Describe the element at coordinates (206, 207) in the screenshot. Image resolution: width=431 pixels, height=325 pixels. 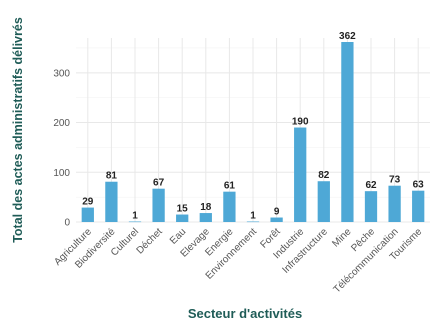
I see `data-label: 18` at that location.